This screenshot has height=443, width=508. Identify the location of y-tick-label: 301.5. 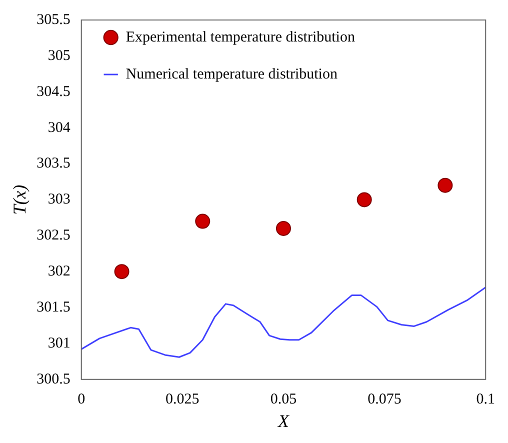
(53, 307).